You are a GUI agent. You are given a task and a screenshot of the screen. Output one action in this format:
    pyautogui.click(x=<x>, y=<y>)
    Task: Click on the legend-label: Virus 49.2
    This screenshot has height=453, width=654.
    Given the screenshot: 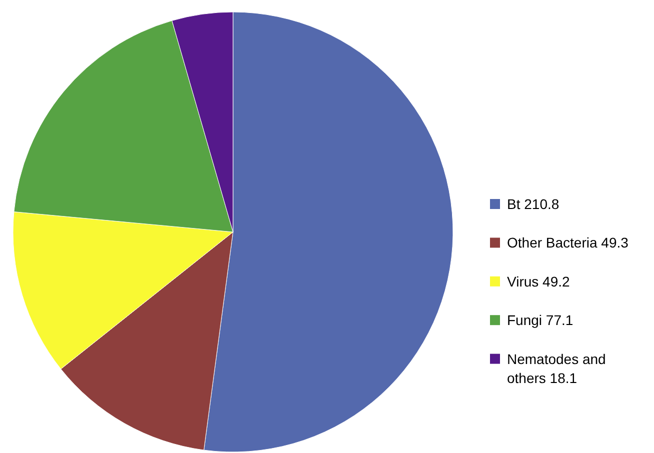 What is the action you would take?
    pyautogui.click(x=538, y=281)
    